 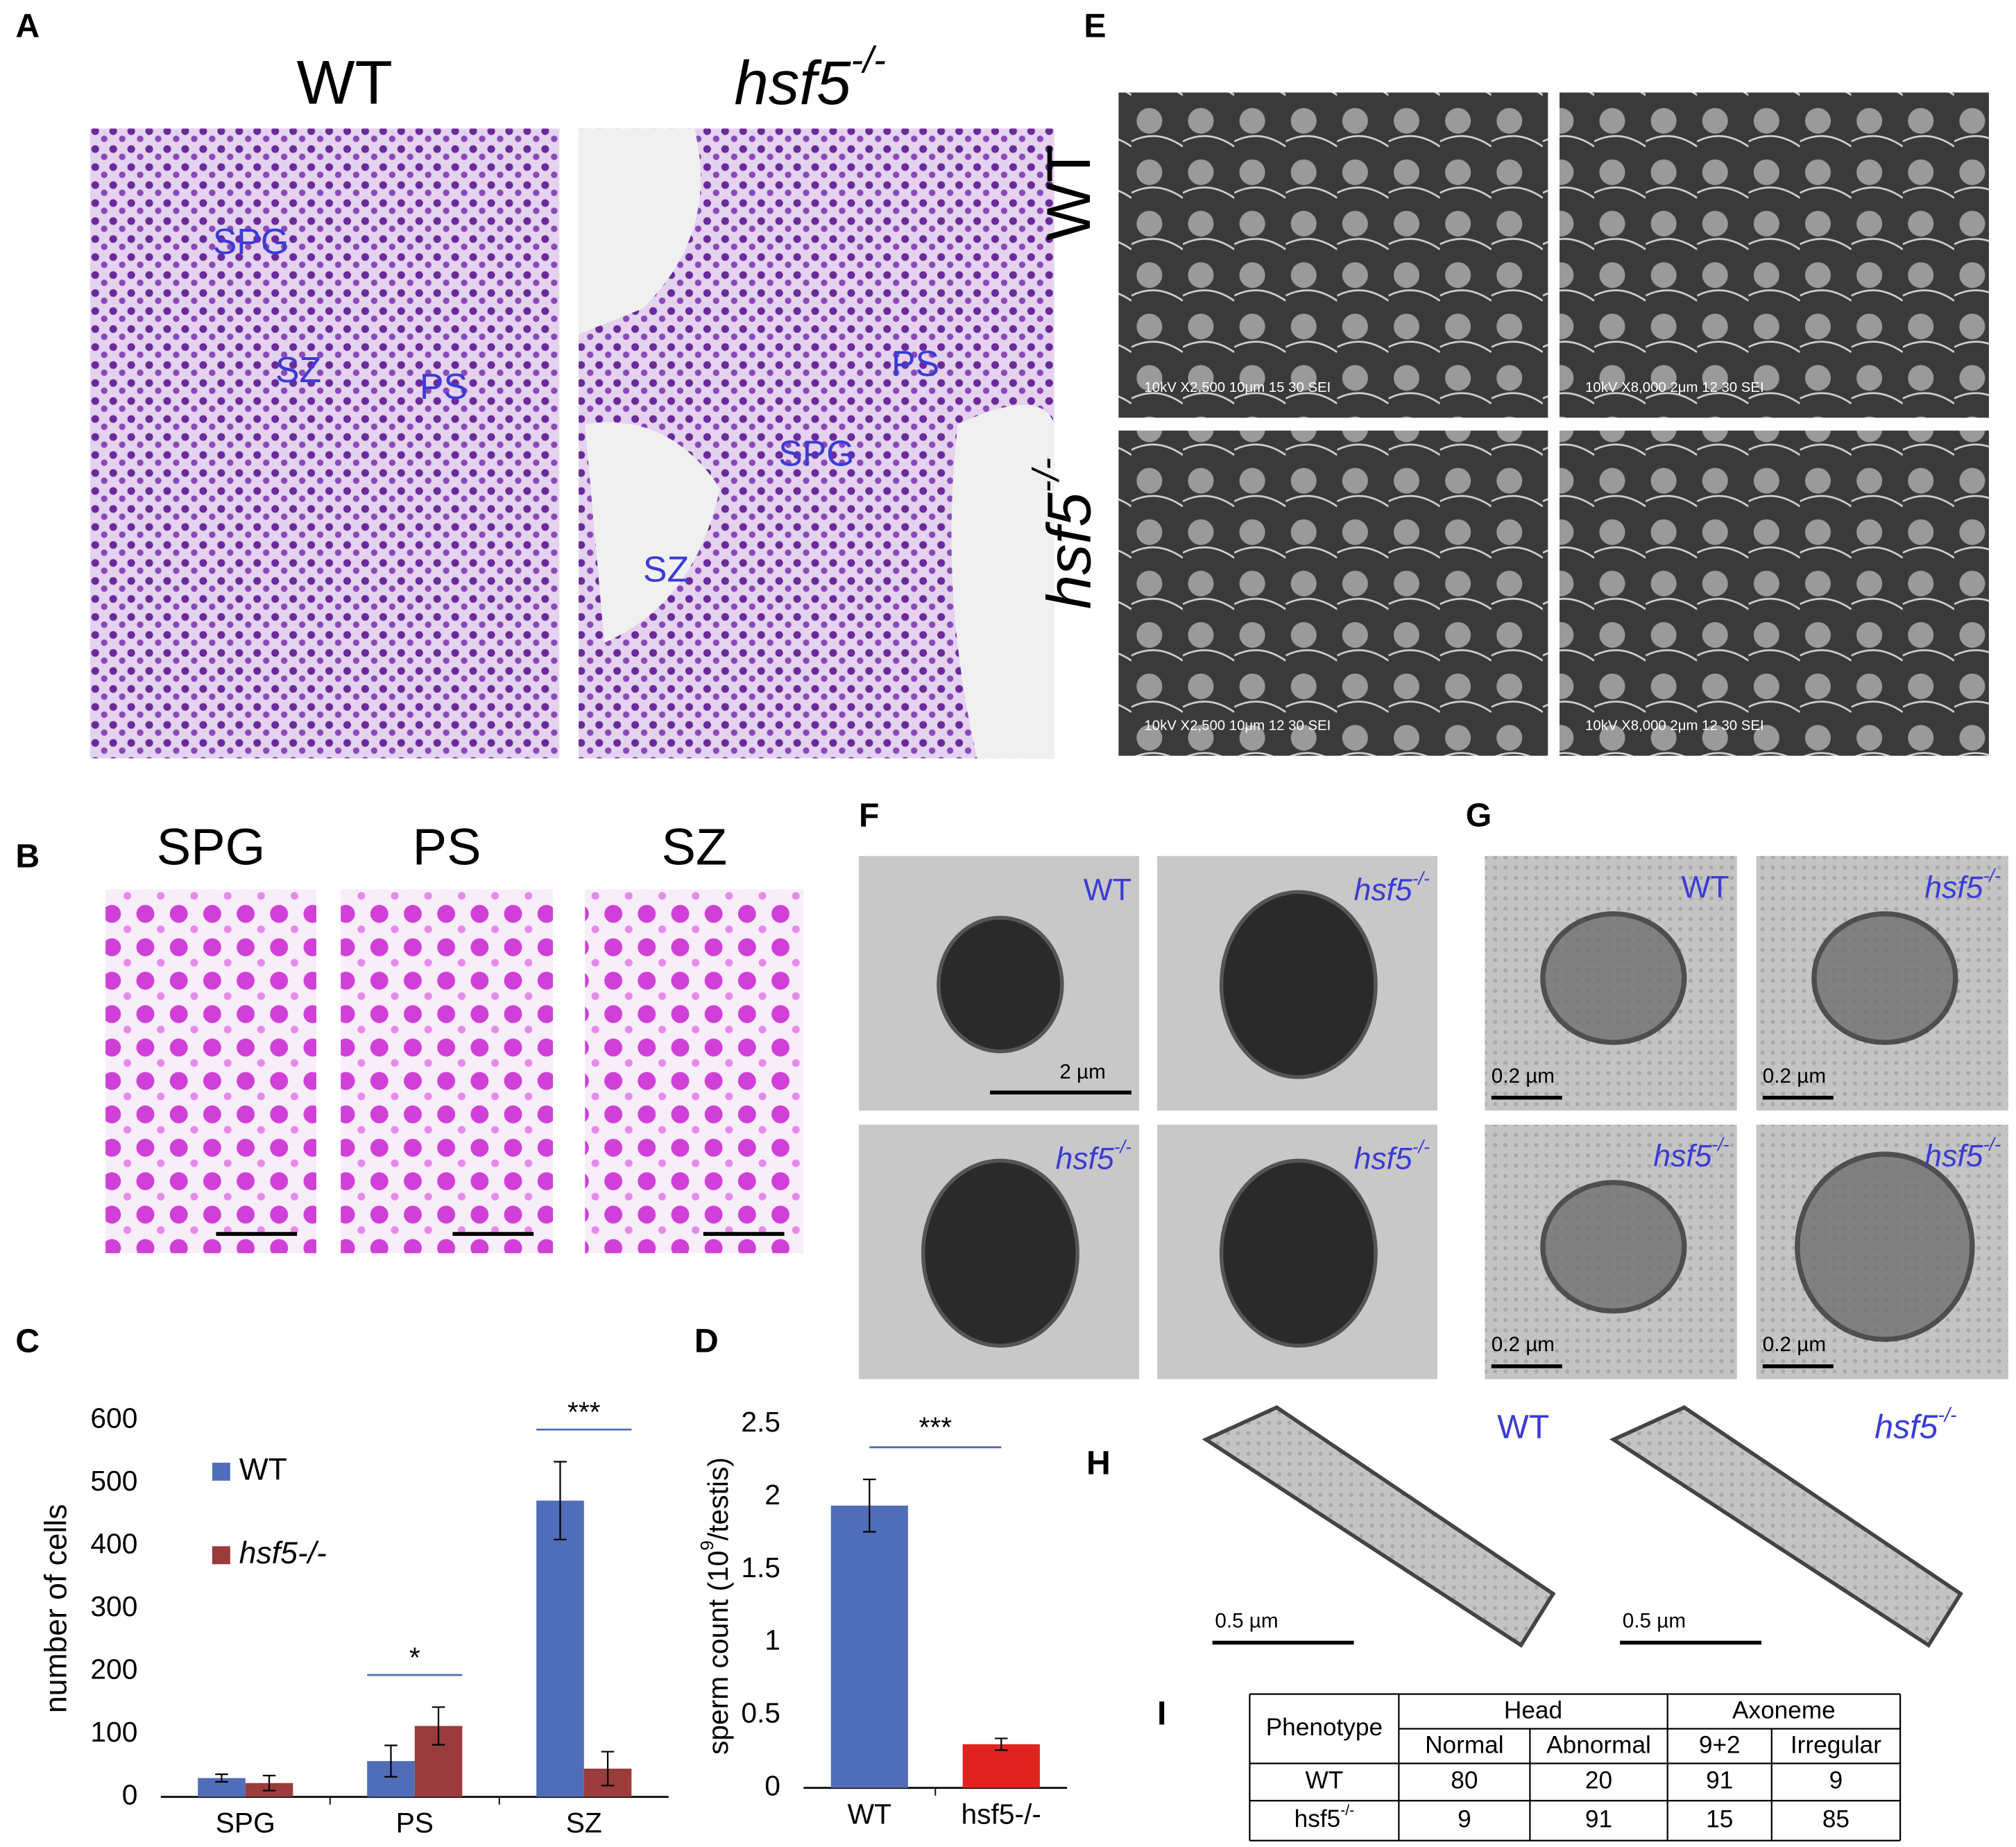 What do you see at coordinates (1720, 1746) in the screenshot?
I see `label: 9+2` at bounding box center [1720, 1746].